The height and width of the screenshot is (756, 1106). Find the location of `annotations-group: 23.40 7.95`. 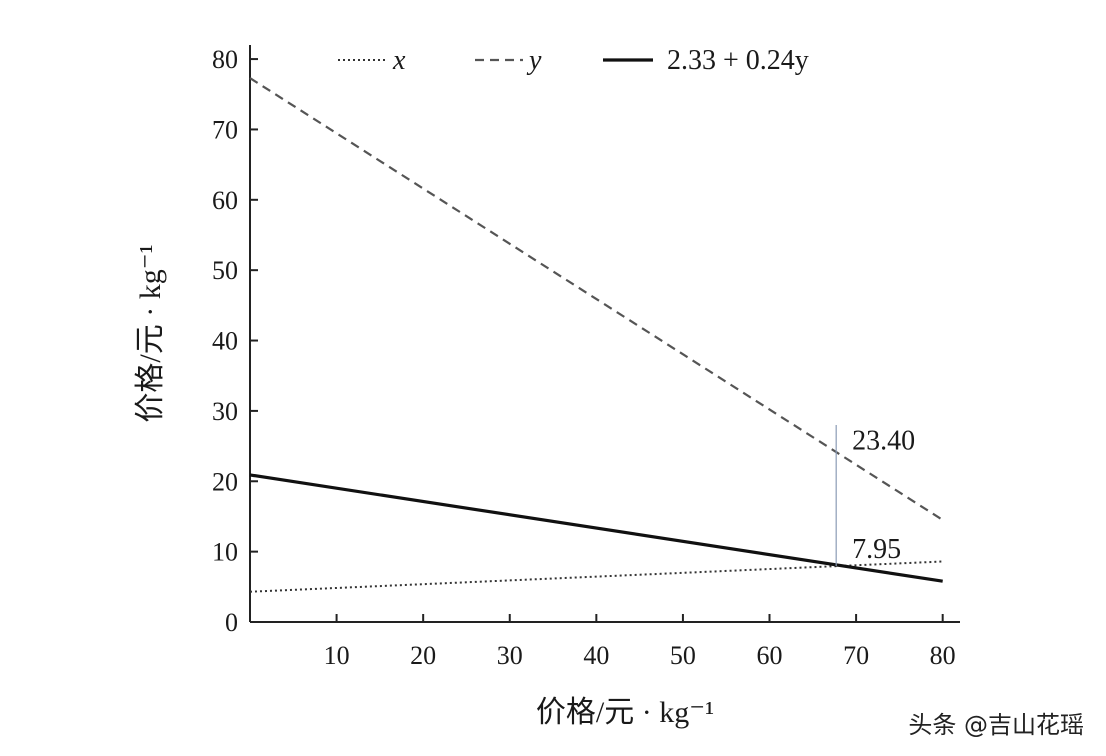

annotations-group: 23.40 7.95 is located at coordinates (875, 495).